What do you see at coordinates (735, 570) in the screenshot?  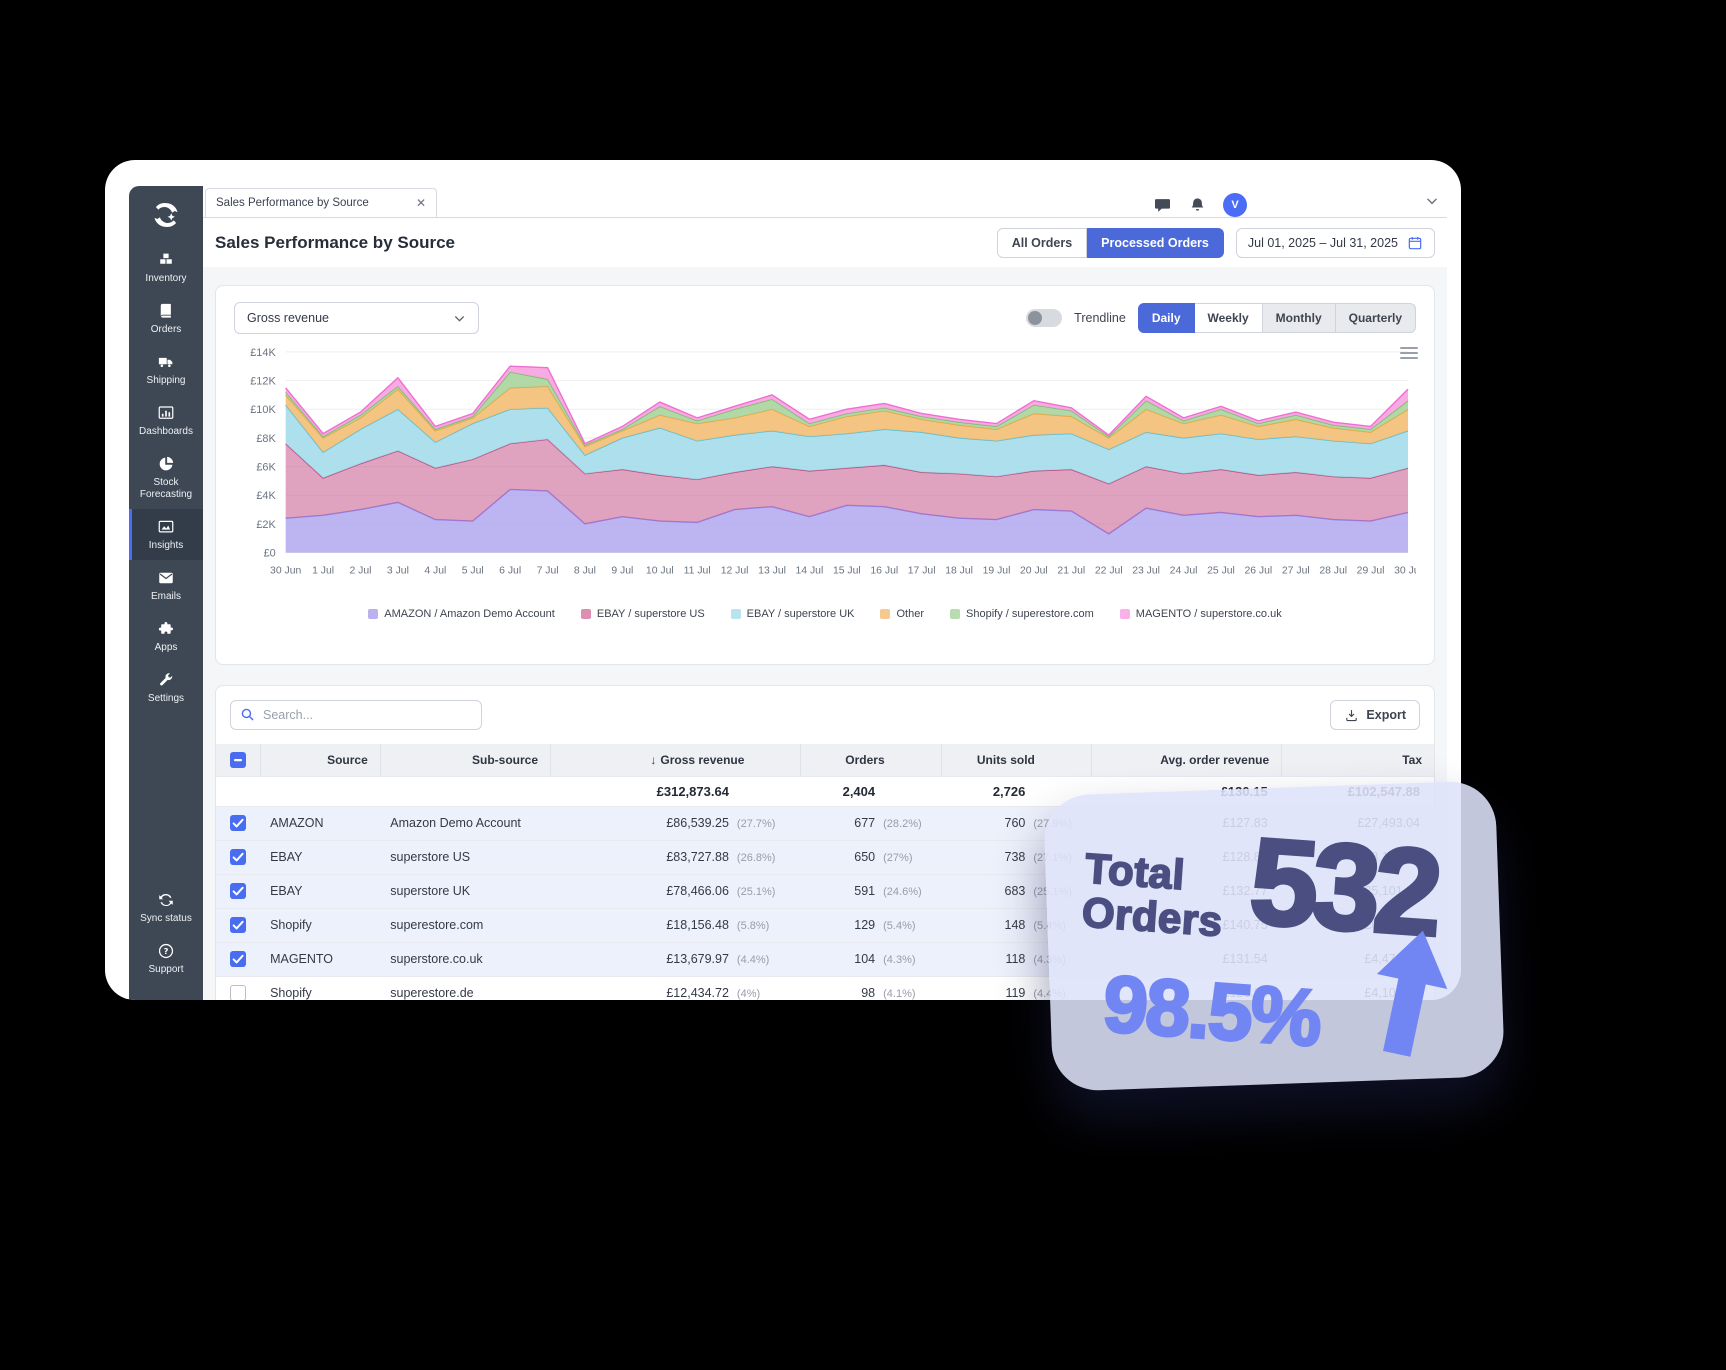 I see `svg-text: 12 Jul` at bounding box center [735, 570].